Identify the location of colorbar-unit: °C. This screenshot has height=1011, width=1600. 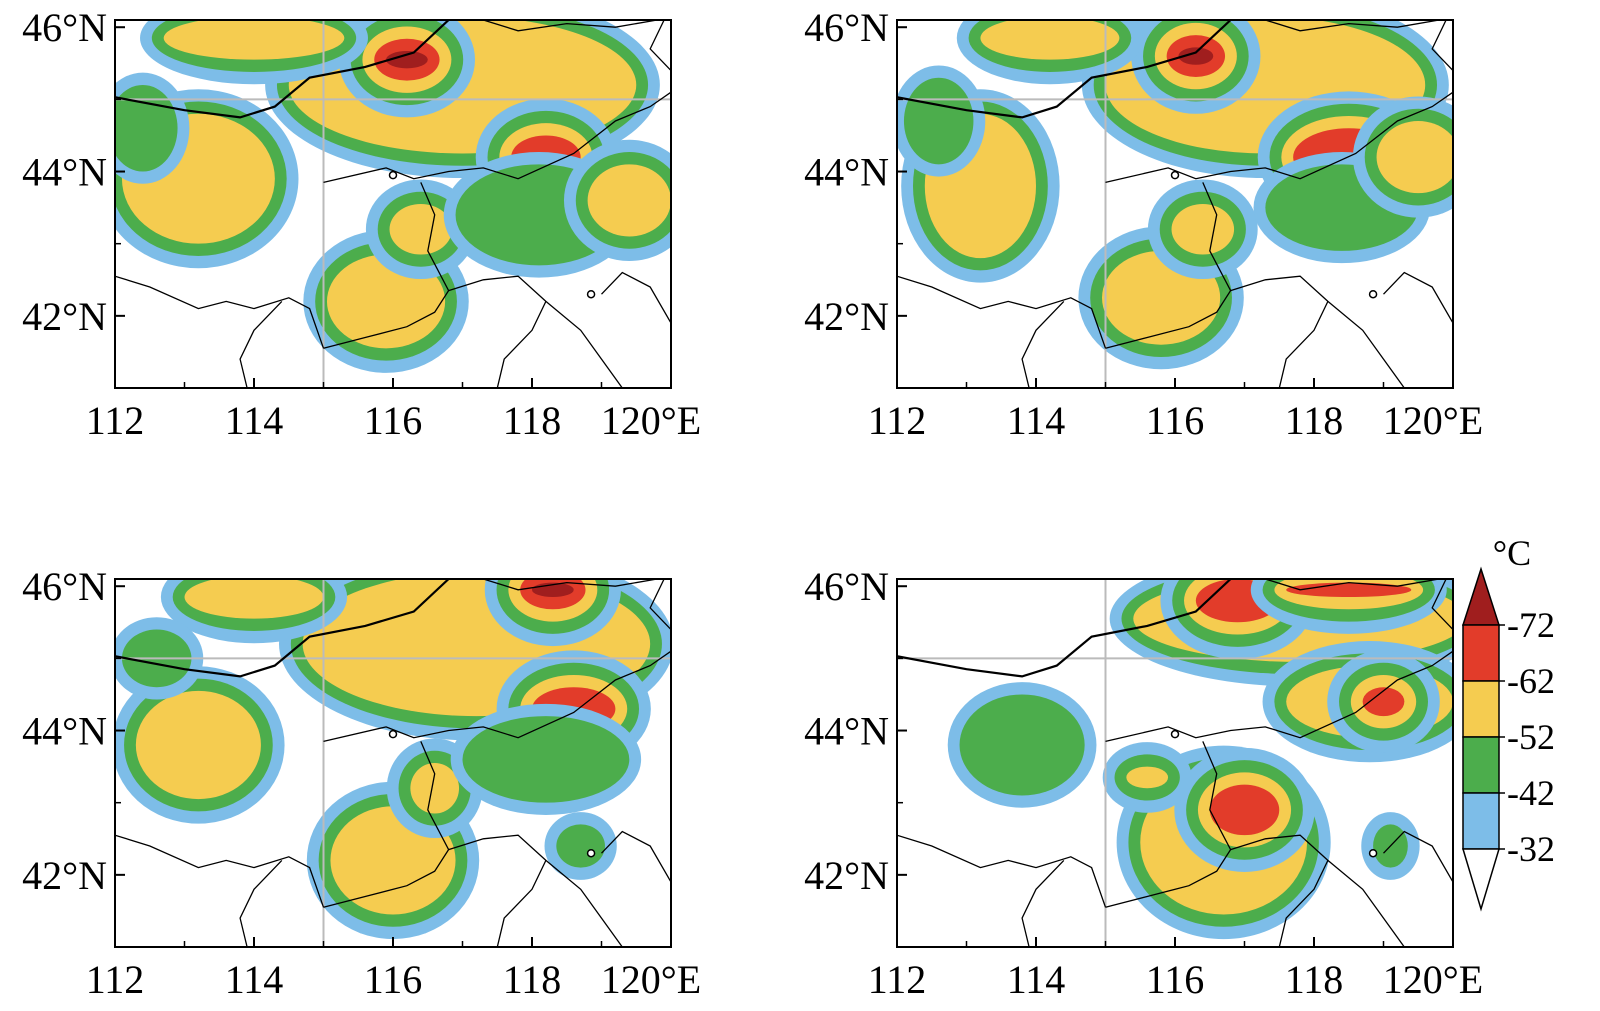
(1512, 553).